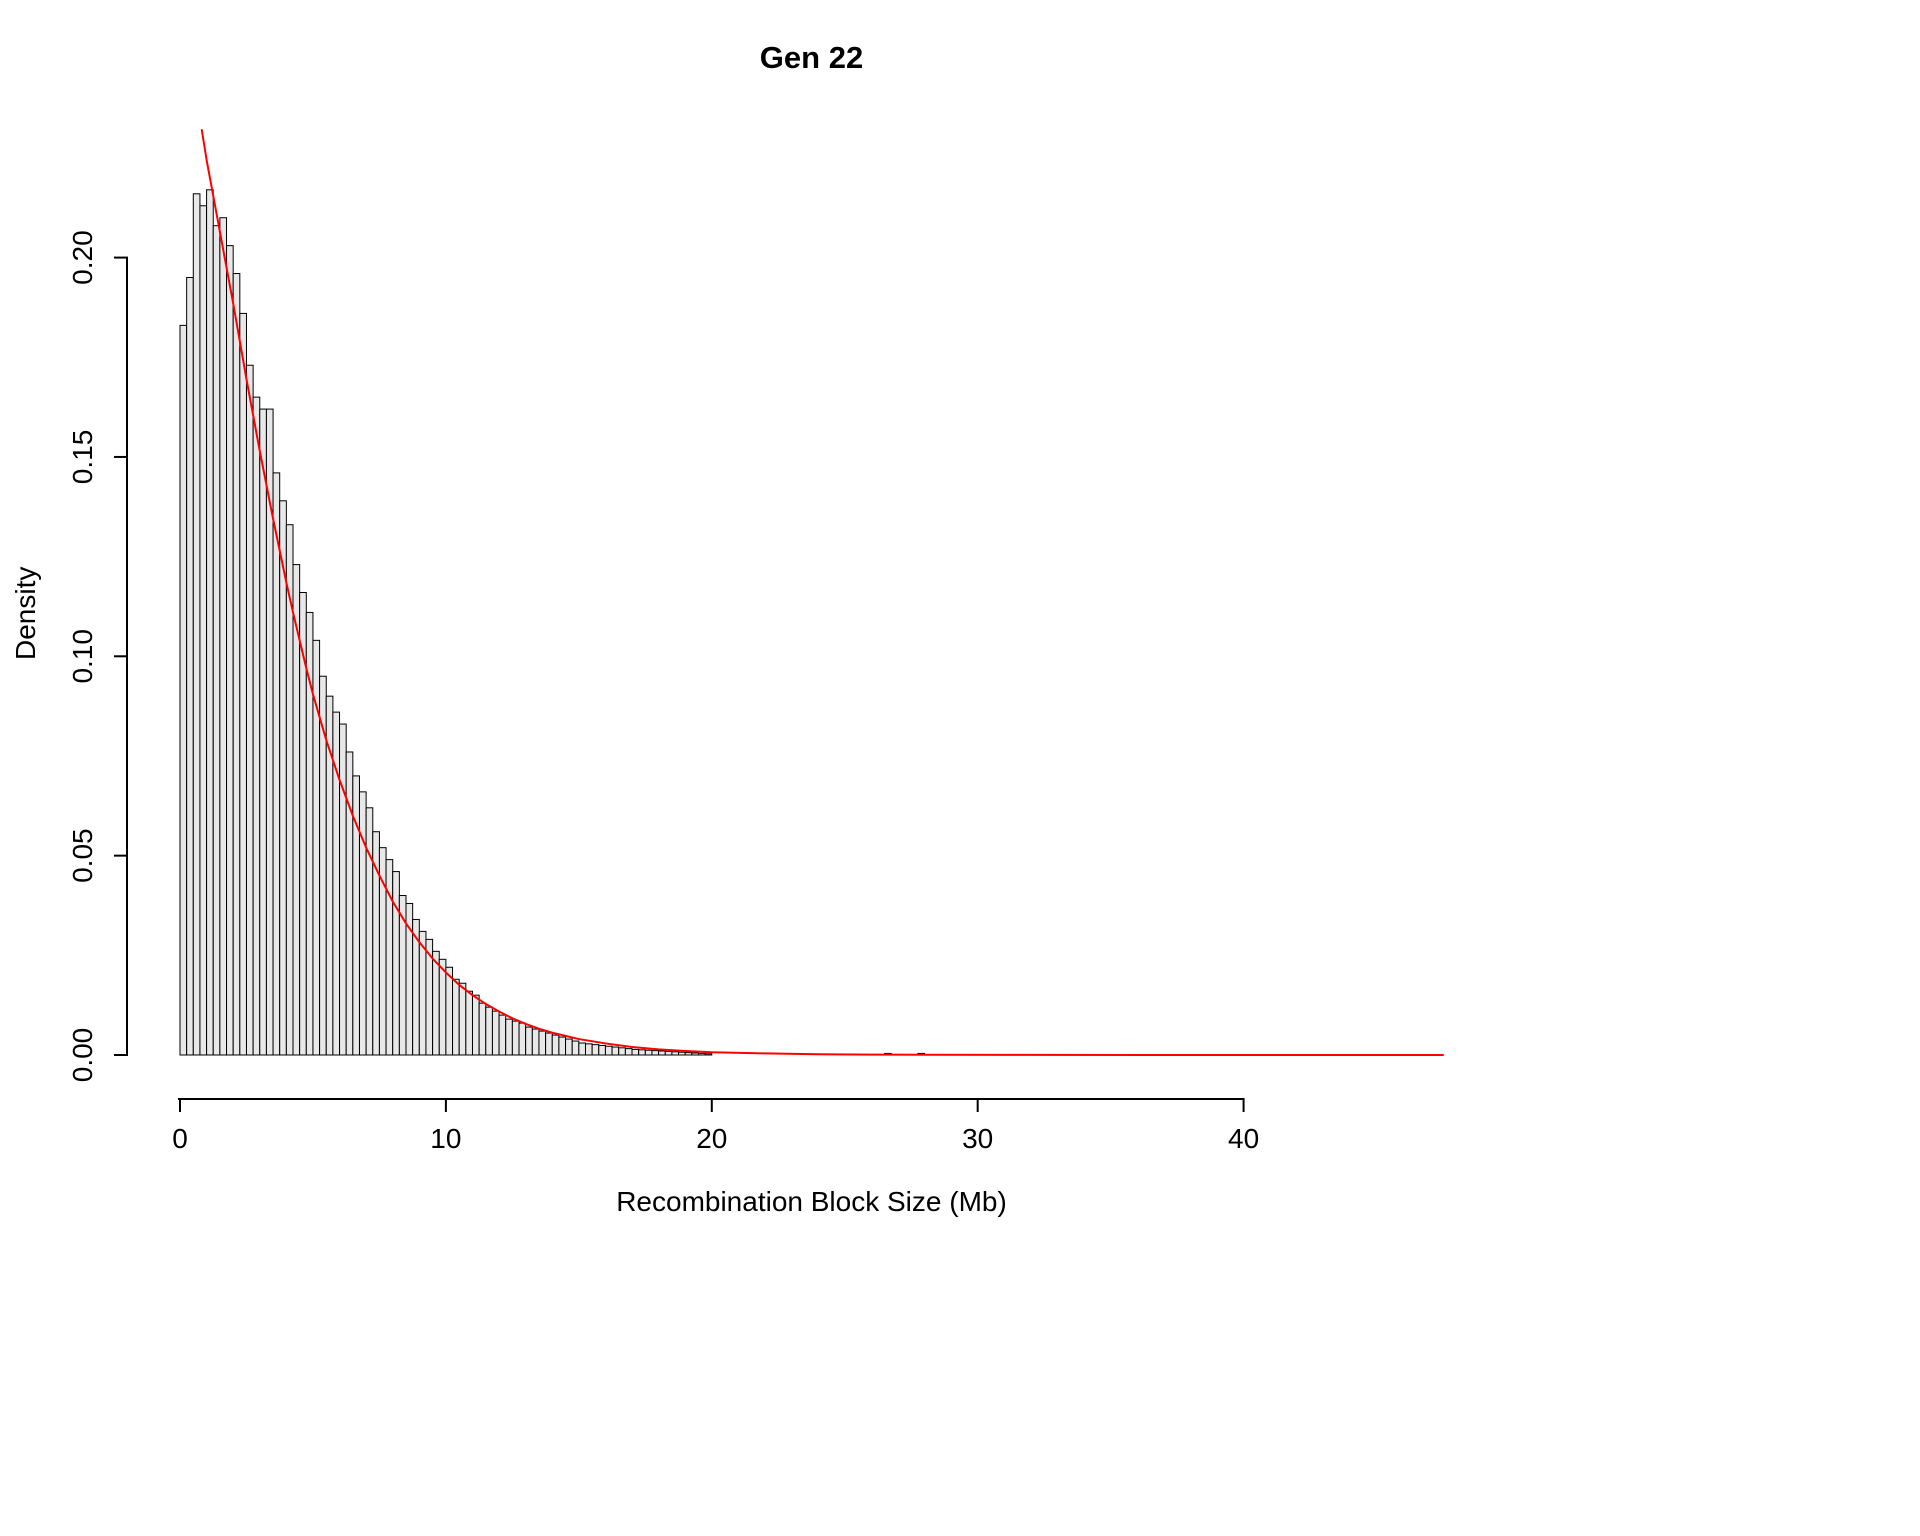 This screenshot has height=1536, width=1920. Describe the element at coordinates (445, 1138) in the screenshot. I see `x-tick-label: 10` at that location.